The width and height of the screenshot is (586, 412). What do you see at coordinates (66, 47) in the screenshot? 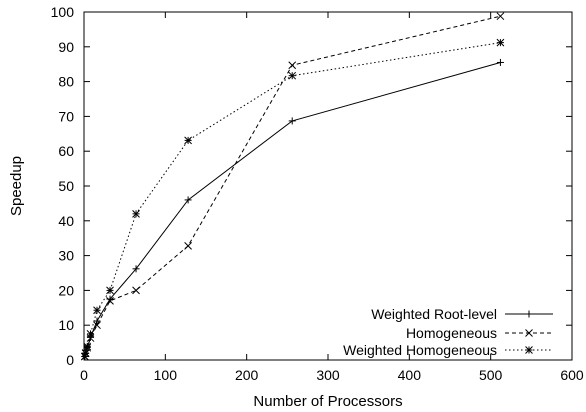
I see `y-tick-label: 90` at bounding box center [66, 47].